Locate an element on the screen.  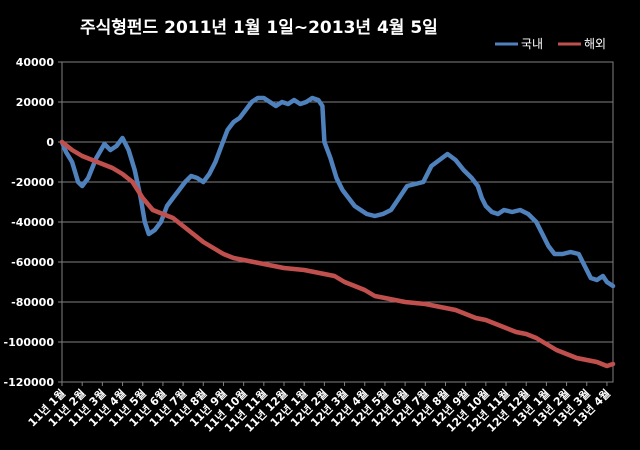
y-tick-label: 40000 is located at coordinates (35, 62).